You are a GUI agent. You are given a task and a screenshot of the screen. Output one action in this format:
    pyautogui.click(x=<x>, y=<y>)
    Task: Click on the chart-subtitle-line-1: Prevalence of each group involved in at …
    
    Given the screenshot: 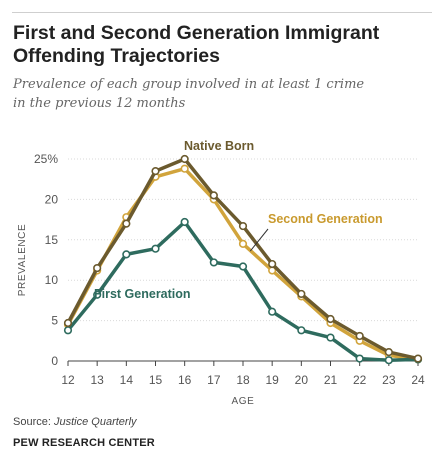 What is the action you would take?
    pyautogui.click(x=189, y=84)
    